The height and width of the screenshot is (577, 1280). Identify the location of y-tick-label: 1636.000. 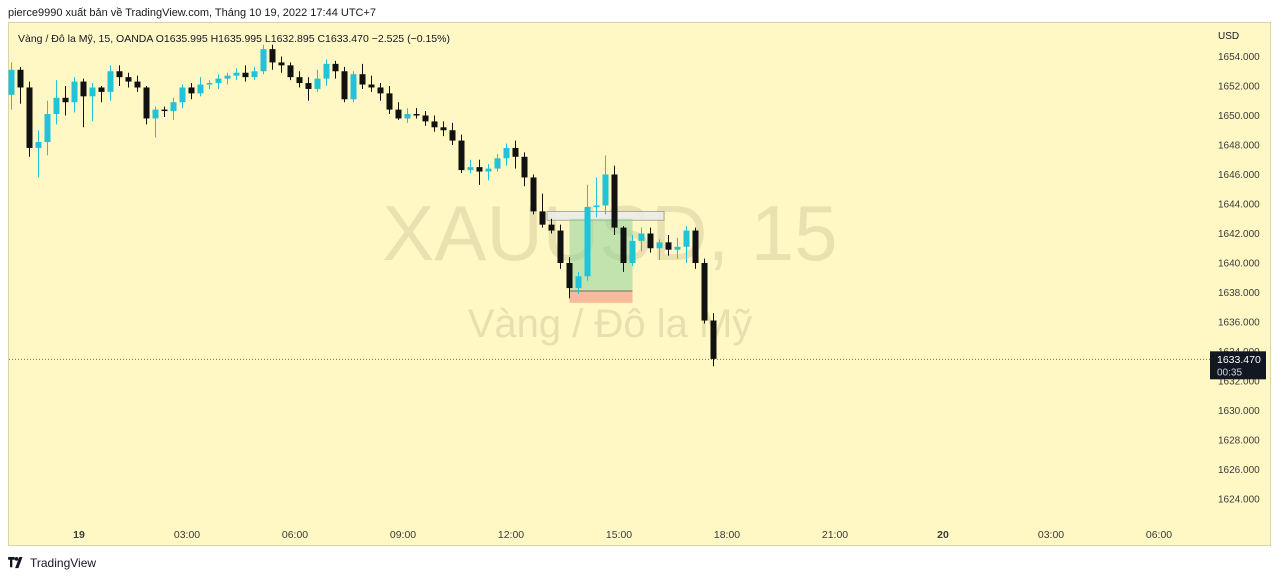
(1239, 323).